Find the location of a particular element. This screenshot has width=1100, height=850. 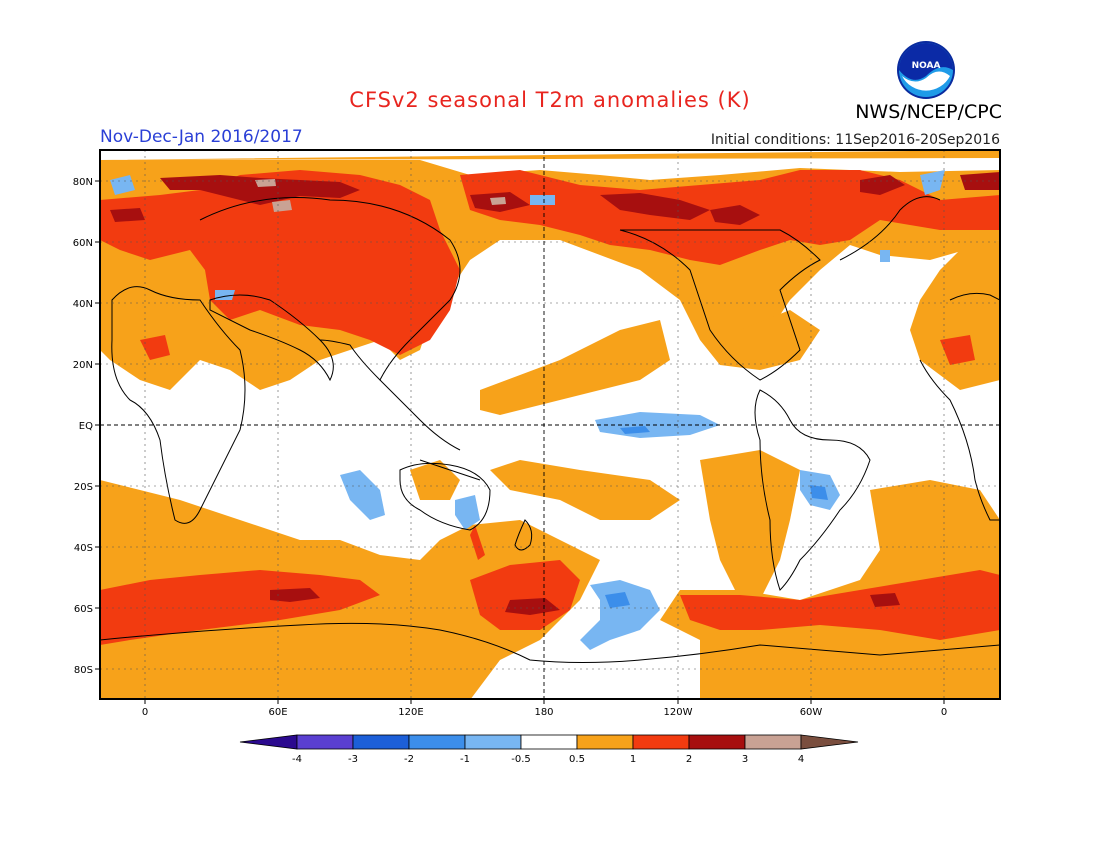

lon-label: 180 is located at coordinates (543, 712).